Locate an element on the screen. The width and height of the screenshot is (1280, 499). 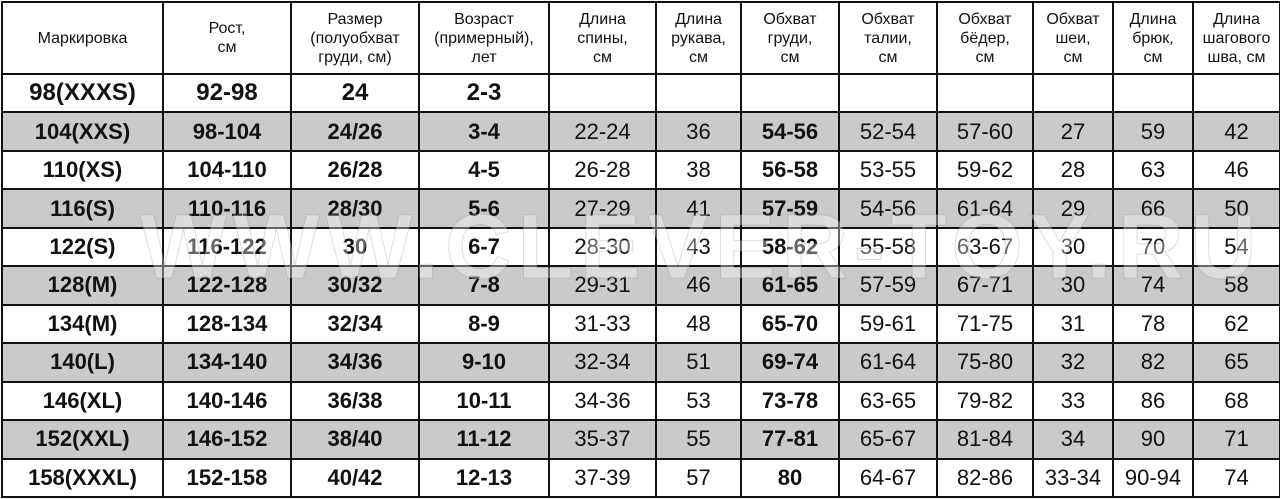
table-cell: 69-74 is located at coordinates (790, 362).